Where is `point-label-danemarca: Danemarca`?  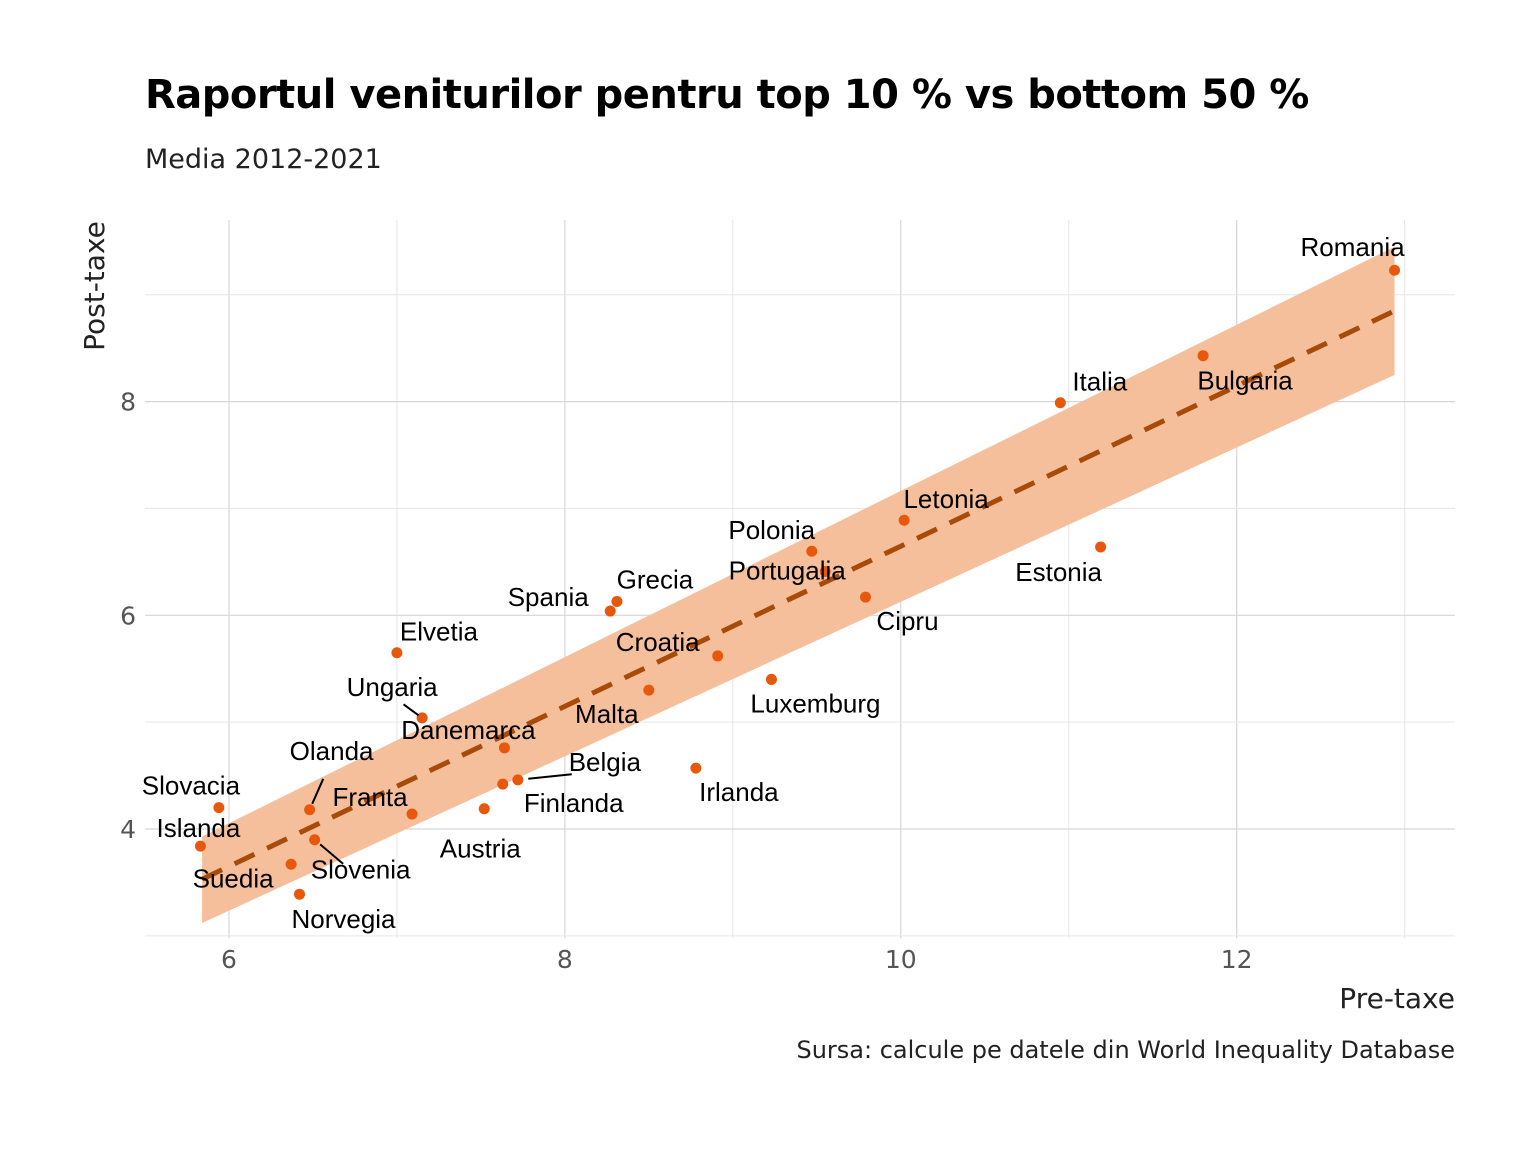
point-label-danemarca: Danemarca is located at coordinates (468, 730).